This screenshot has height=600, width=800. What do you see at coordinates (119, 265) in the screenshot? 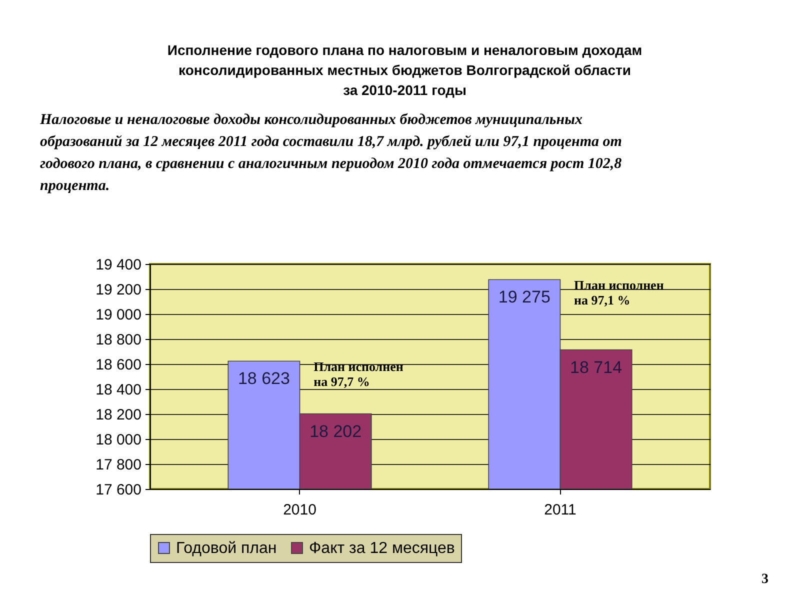
I see `y-tick-label: 19 400` at bounding box center [119, 265].